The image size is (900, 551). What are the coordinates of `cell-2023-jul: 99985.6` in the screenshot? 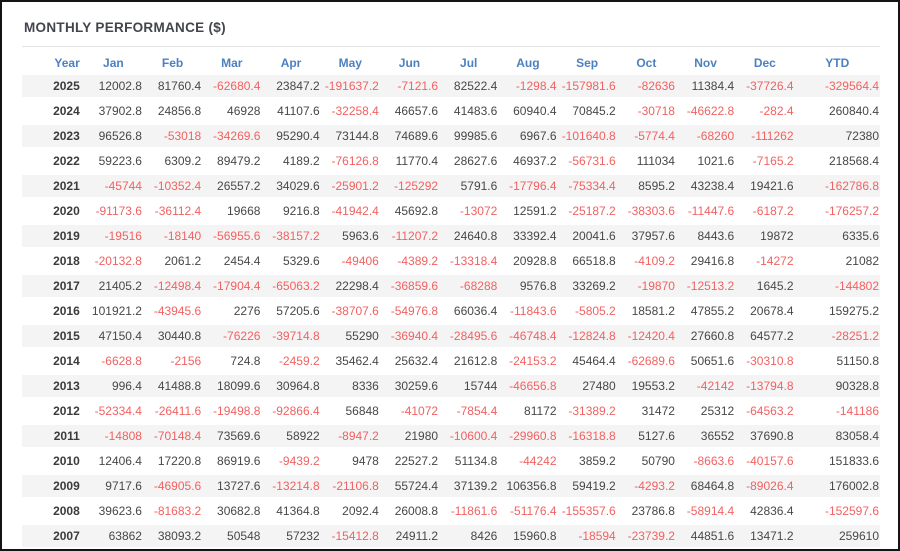 It's located at (469, 136).